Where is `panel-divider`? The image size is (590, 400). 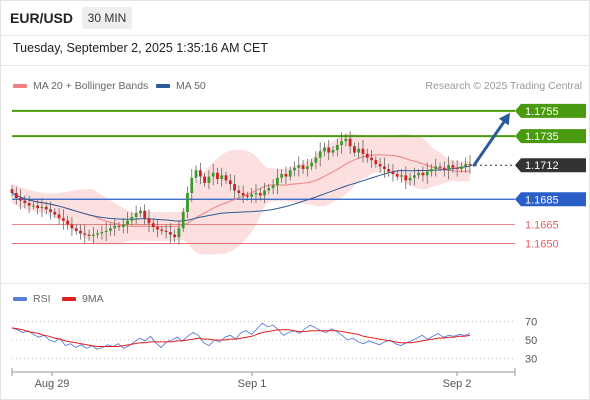
panel-divider is located at coordinates (295, 283).